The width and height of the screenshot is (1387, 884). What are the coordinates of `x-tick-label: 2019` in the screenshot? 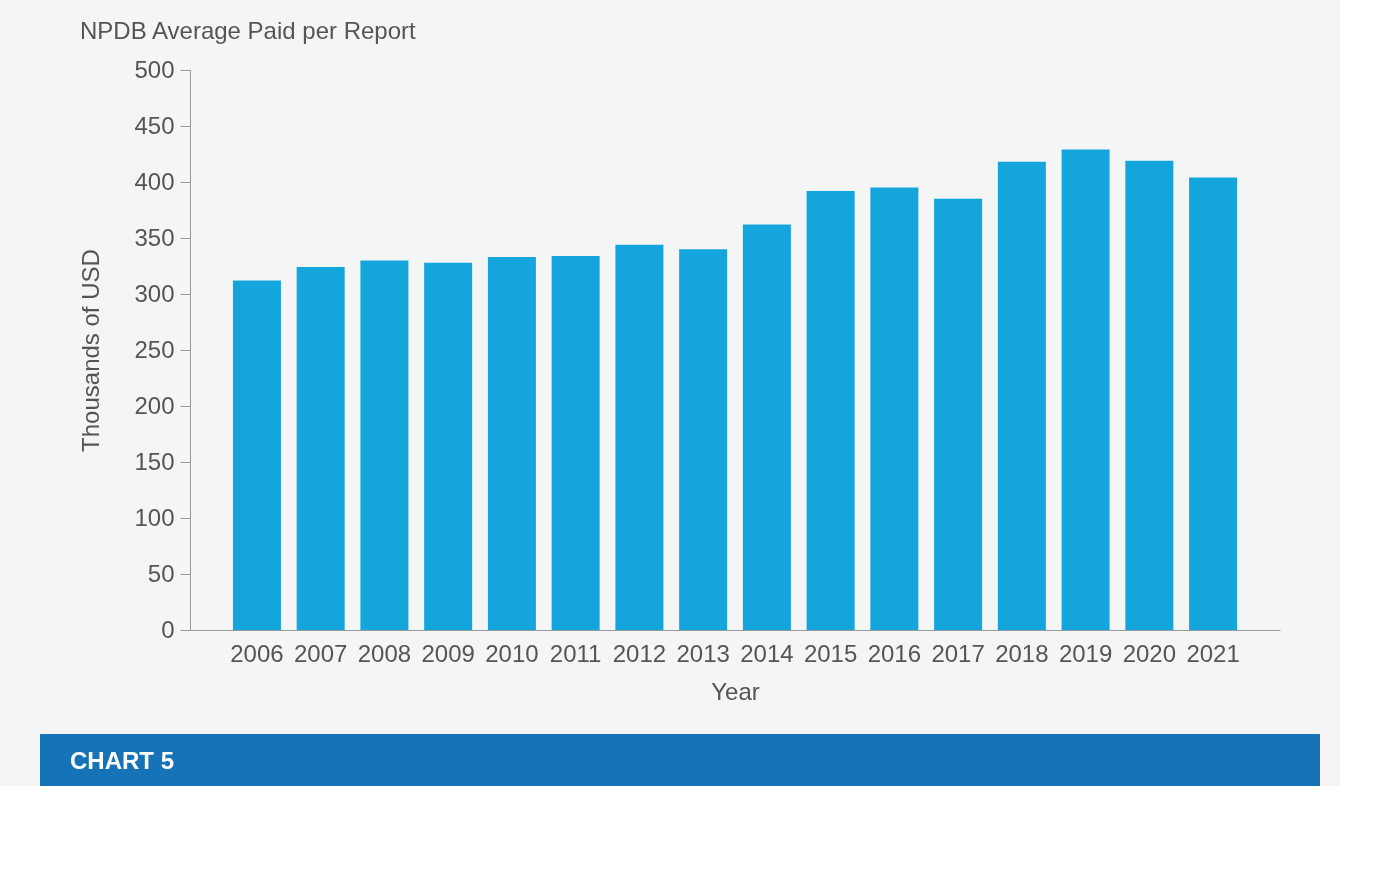 It's located at (1085, 653).